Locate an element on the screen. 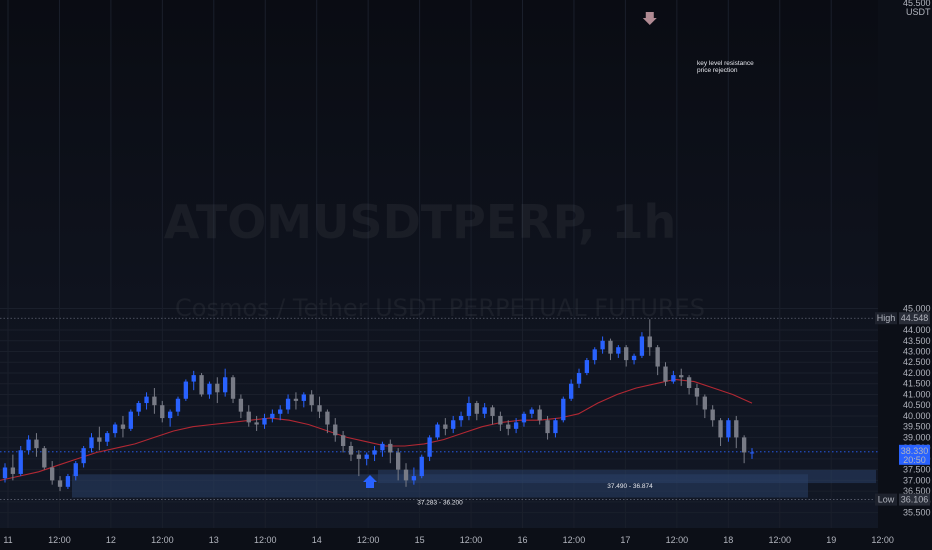  time-axis-panel is located at coordinates (466, 539).